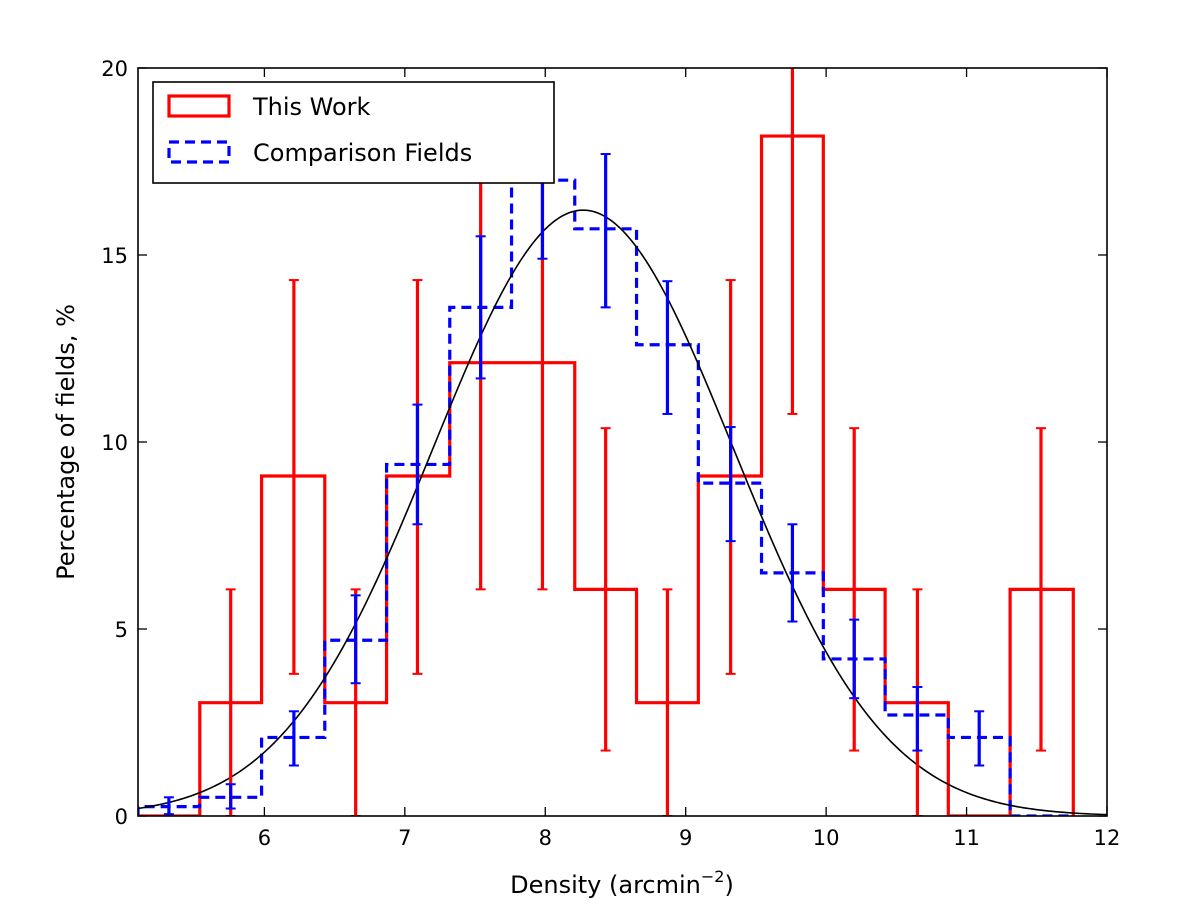 This screenshot has height=910, width=1196. I want to click on x-tick-label: 12, so click(1107, 838).